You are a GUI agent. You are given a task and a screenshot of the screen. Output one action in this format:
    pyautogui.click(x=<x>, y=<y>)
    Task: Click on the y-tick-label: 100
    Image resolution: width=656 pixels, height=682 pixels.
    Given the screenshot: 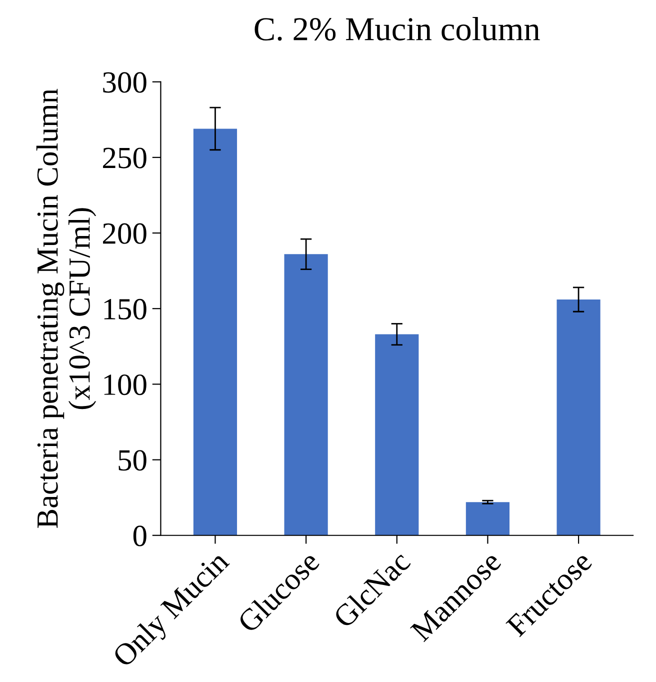 What is the action you would take?
    pyautogui.click(x=125, y=385)
    